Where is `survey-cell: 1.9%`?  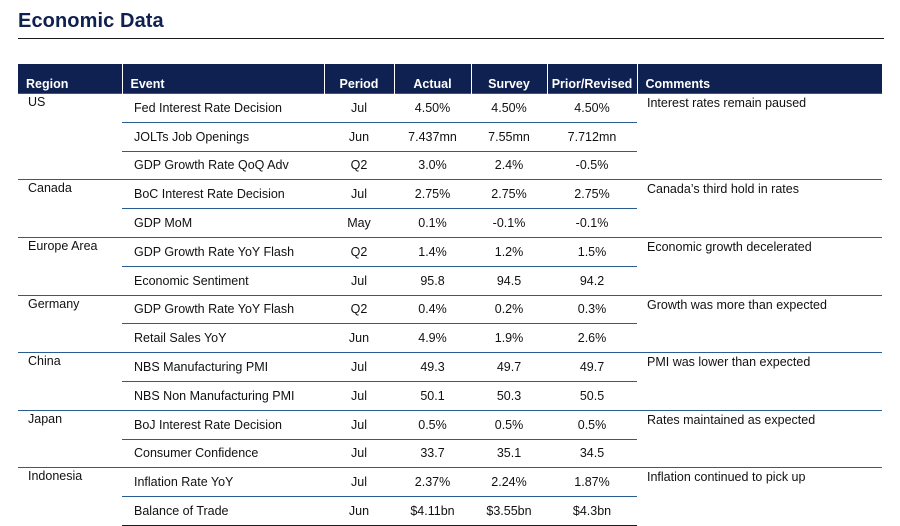 survey-cell: 1.9% is located at coordinates (509, 338).